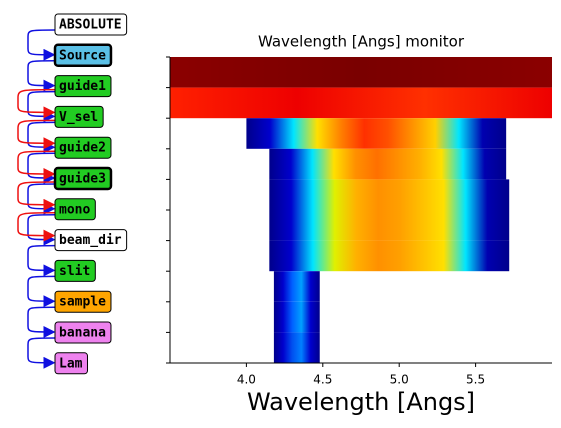 The height and width of the screenshot is (428, 561). What do you see at coordinates (361, 42) in the screenshot?
I see `plot-title: Wavelength [Angs] monitor` at bounding box center [361, 42].